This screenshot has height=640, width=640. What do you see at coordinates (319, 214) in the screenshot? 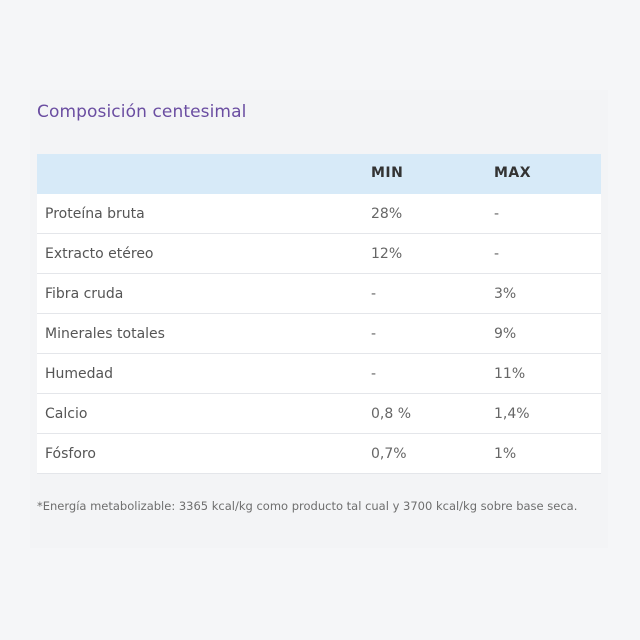
I see `table-row: Proteína bruta 28% -` at bounding box center [319, 214].